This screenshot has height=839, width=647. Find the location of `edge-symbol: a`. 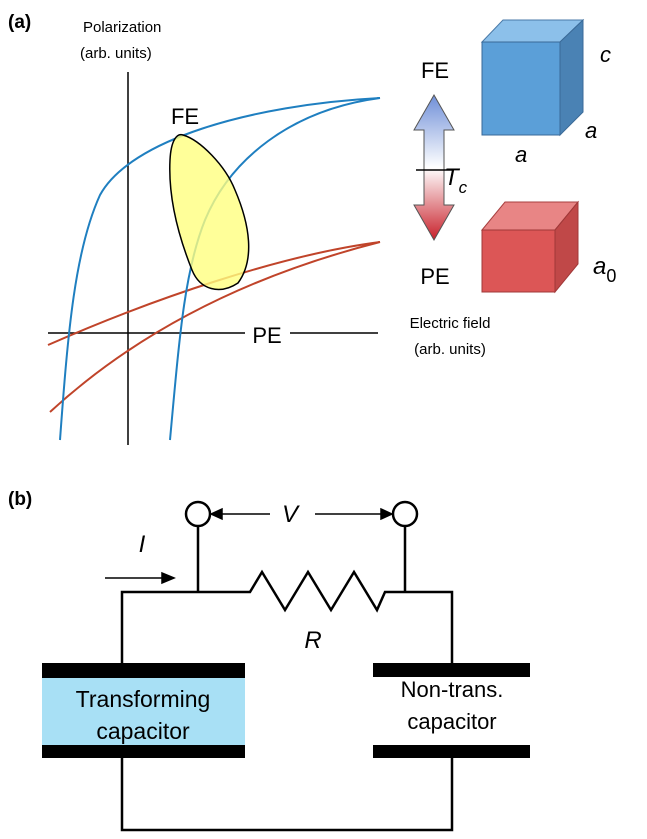

edge-symbol: a is located at coordinates (599, 266).